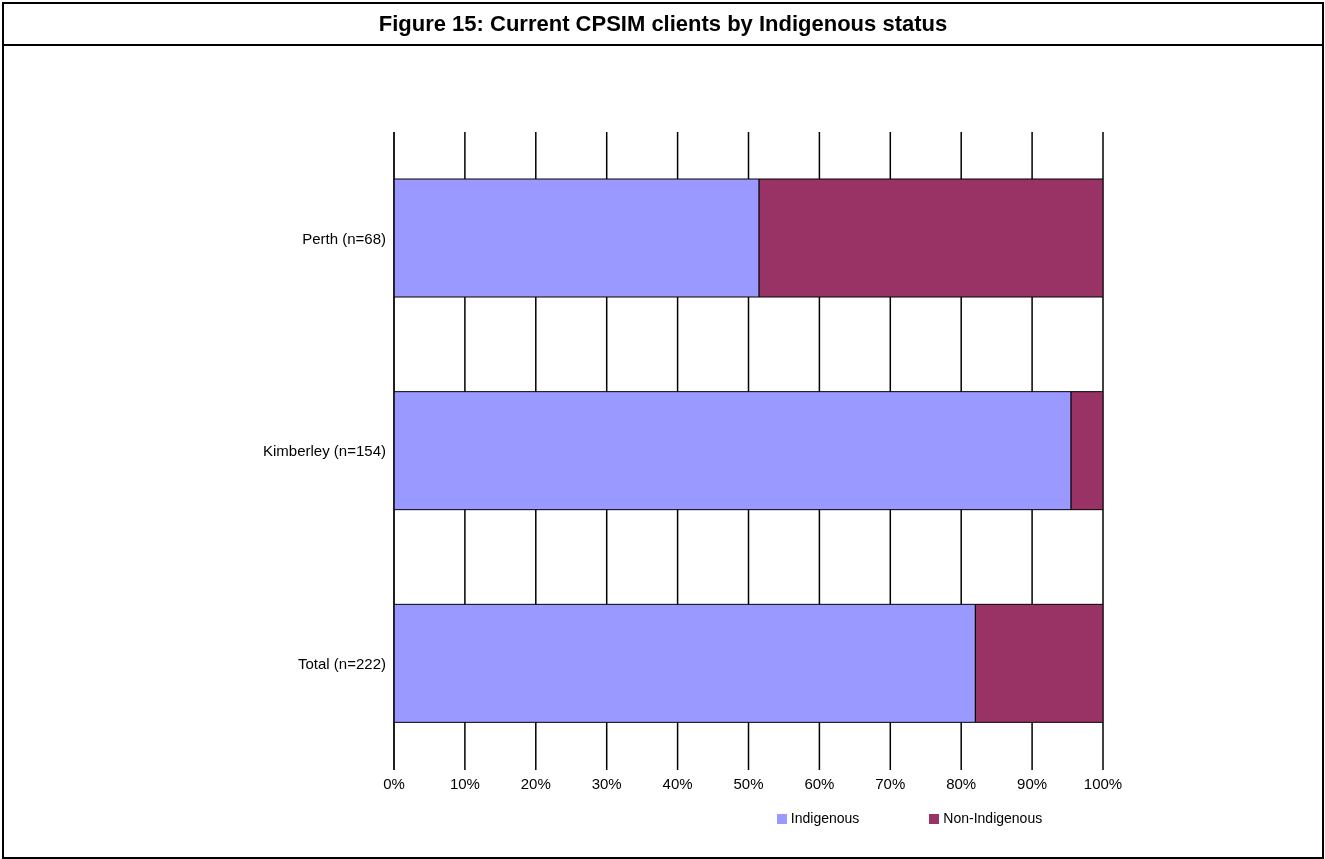  Describe the element at coordinates (535, 783) in the screenshot. I see `x-tick-label: 20%` at that location.